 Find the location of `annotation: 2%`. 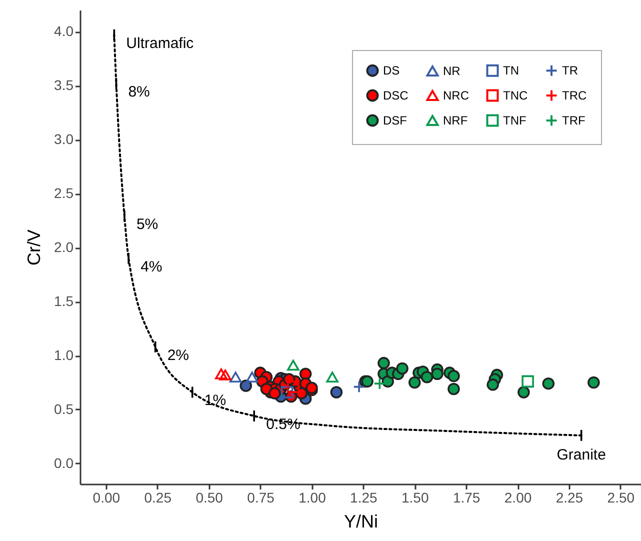

annotation: 2% is located at coordinates (178, 355).